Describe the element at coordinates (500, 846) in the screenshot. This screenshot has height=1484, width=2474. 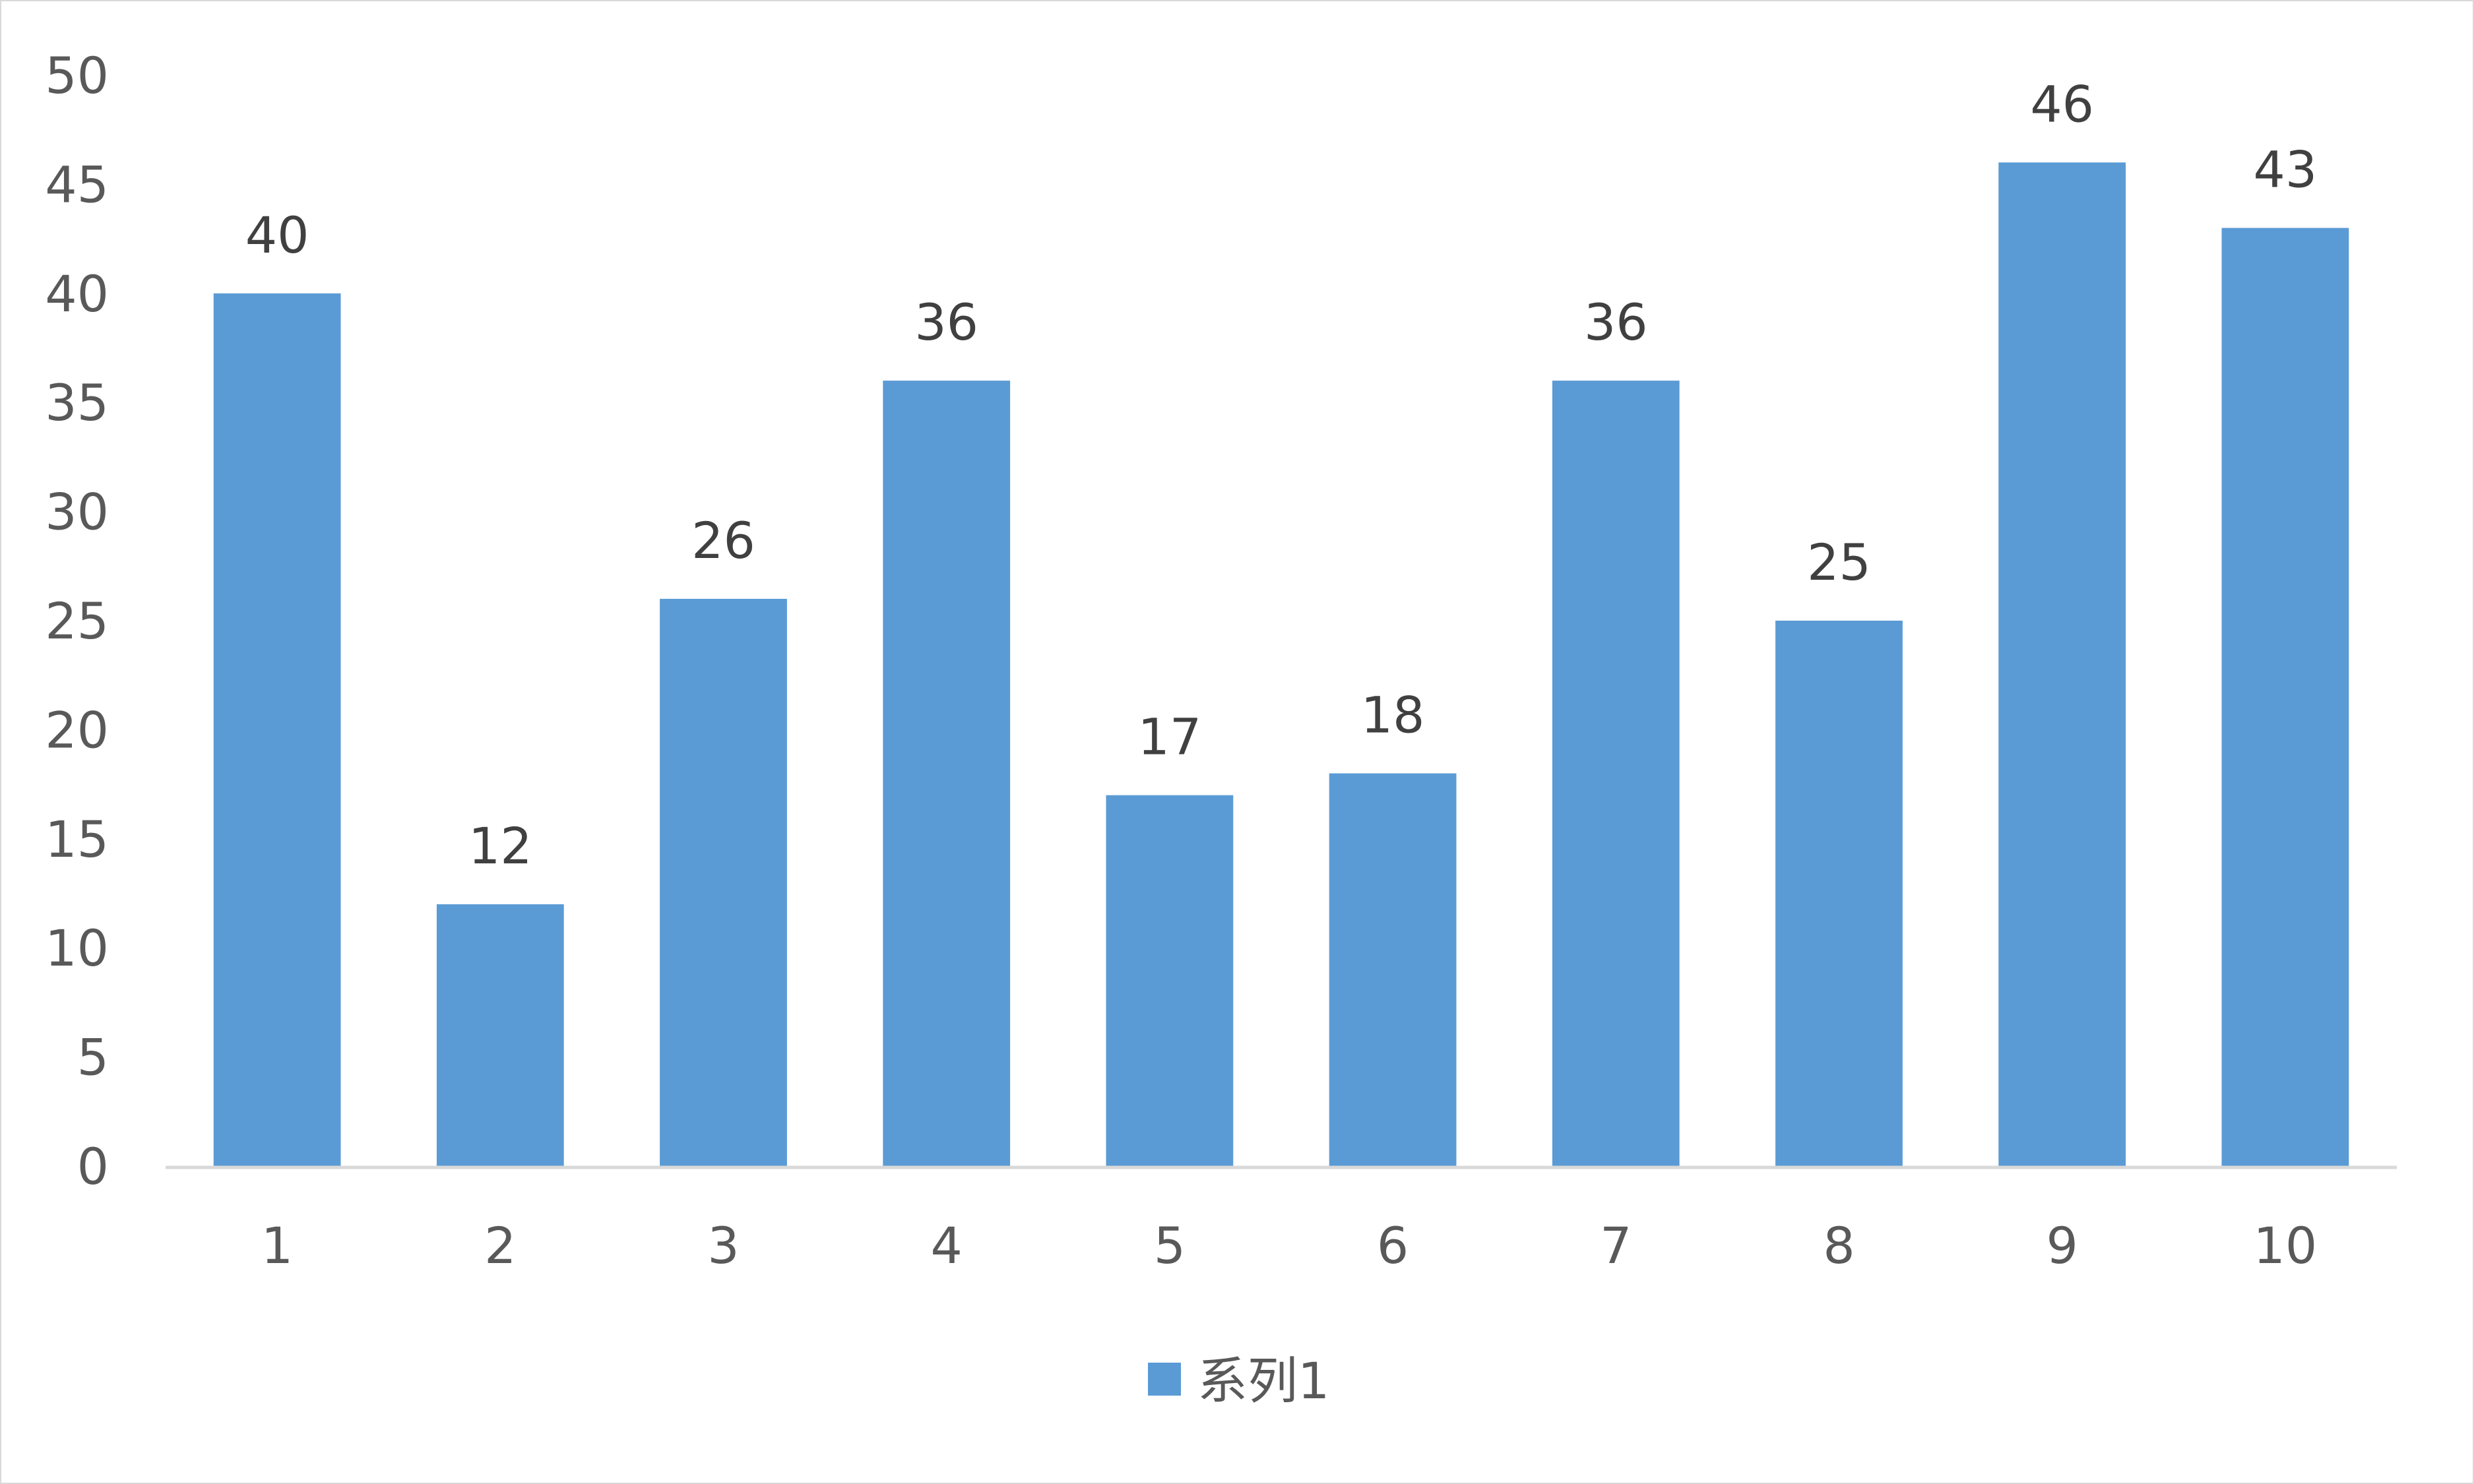
I see `data-label: 12` at that location.